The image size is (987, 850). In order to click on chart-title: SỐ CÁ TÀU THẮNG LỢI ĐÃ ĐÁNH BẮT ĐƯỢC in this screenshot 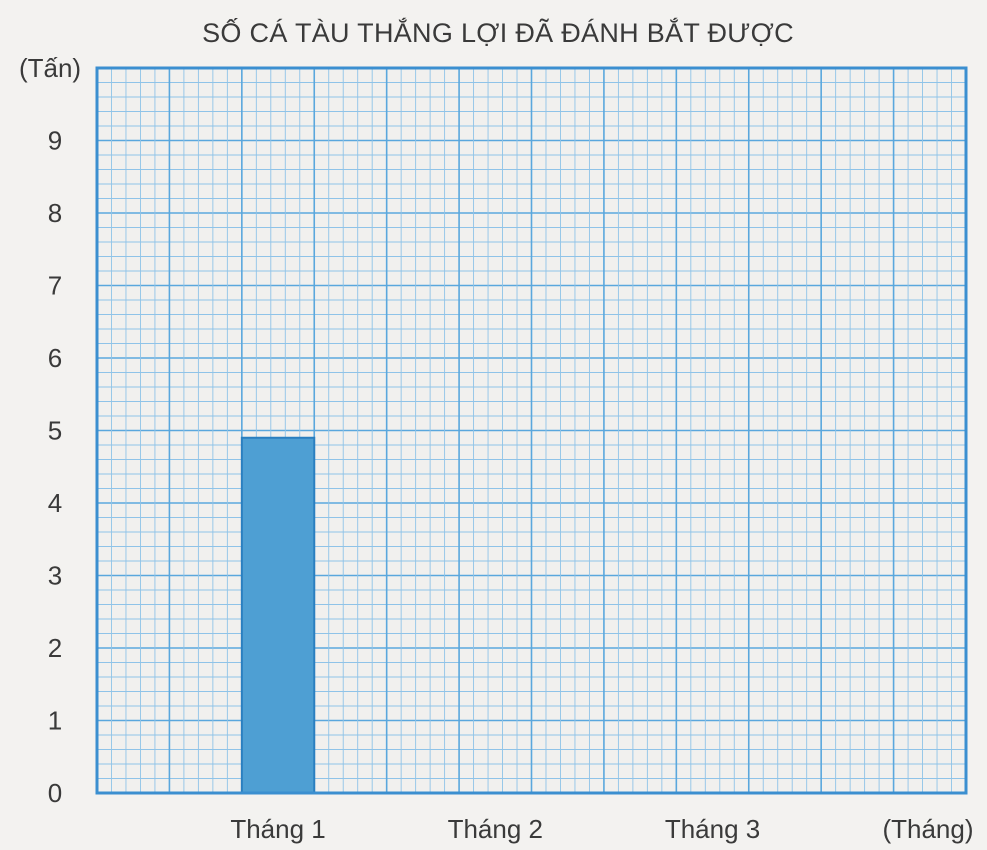, I will do `click(498, 32)`.